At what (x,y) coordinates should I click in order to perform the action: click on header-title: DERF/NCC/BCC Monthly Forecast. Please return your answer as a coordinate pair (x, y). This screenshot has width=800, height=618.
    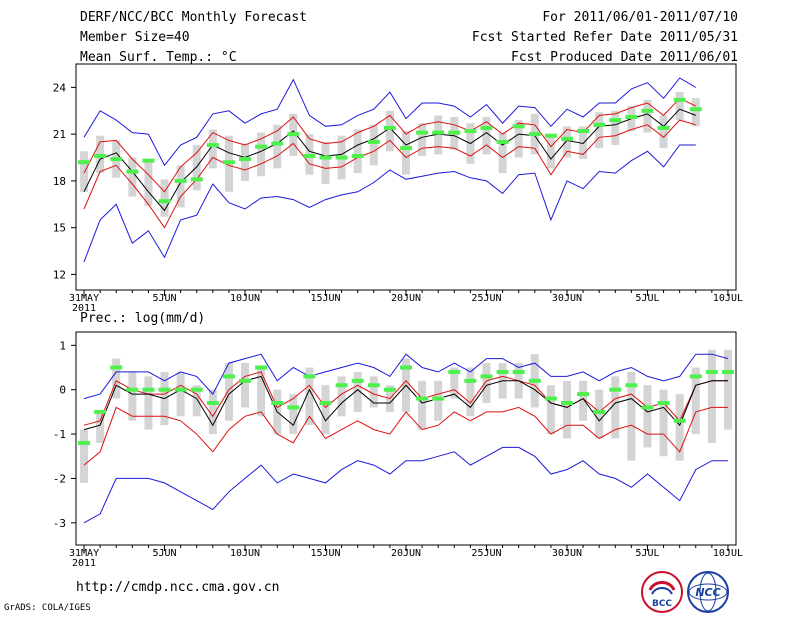
    Looking at the image, I should click on (193, 17).